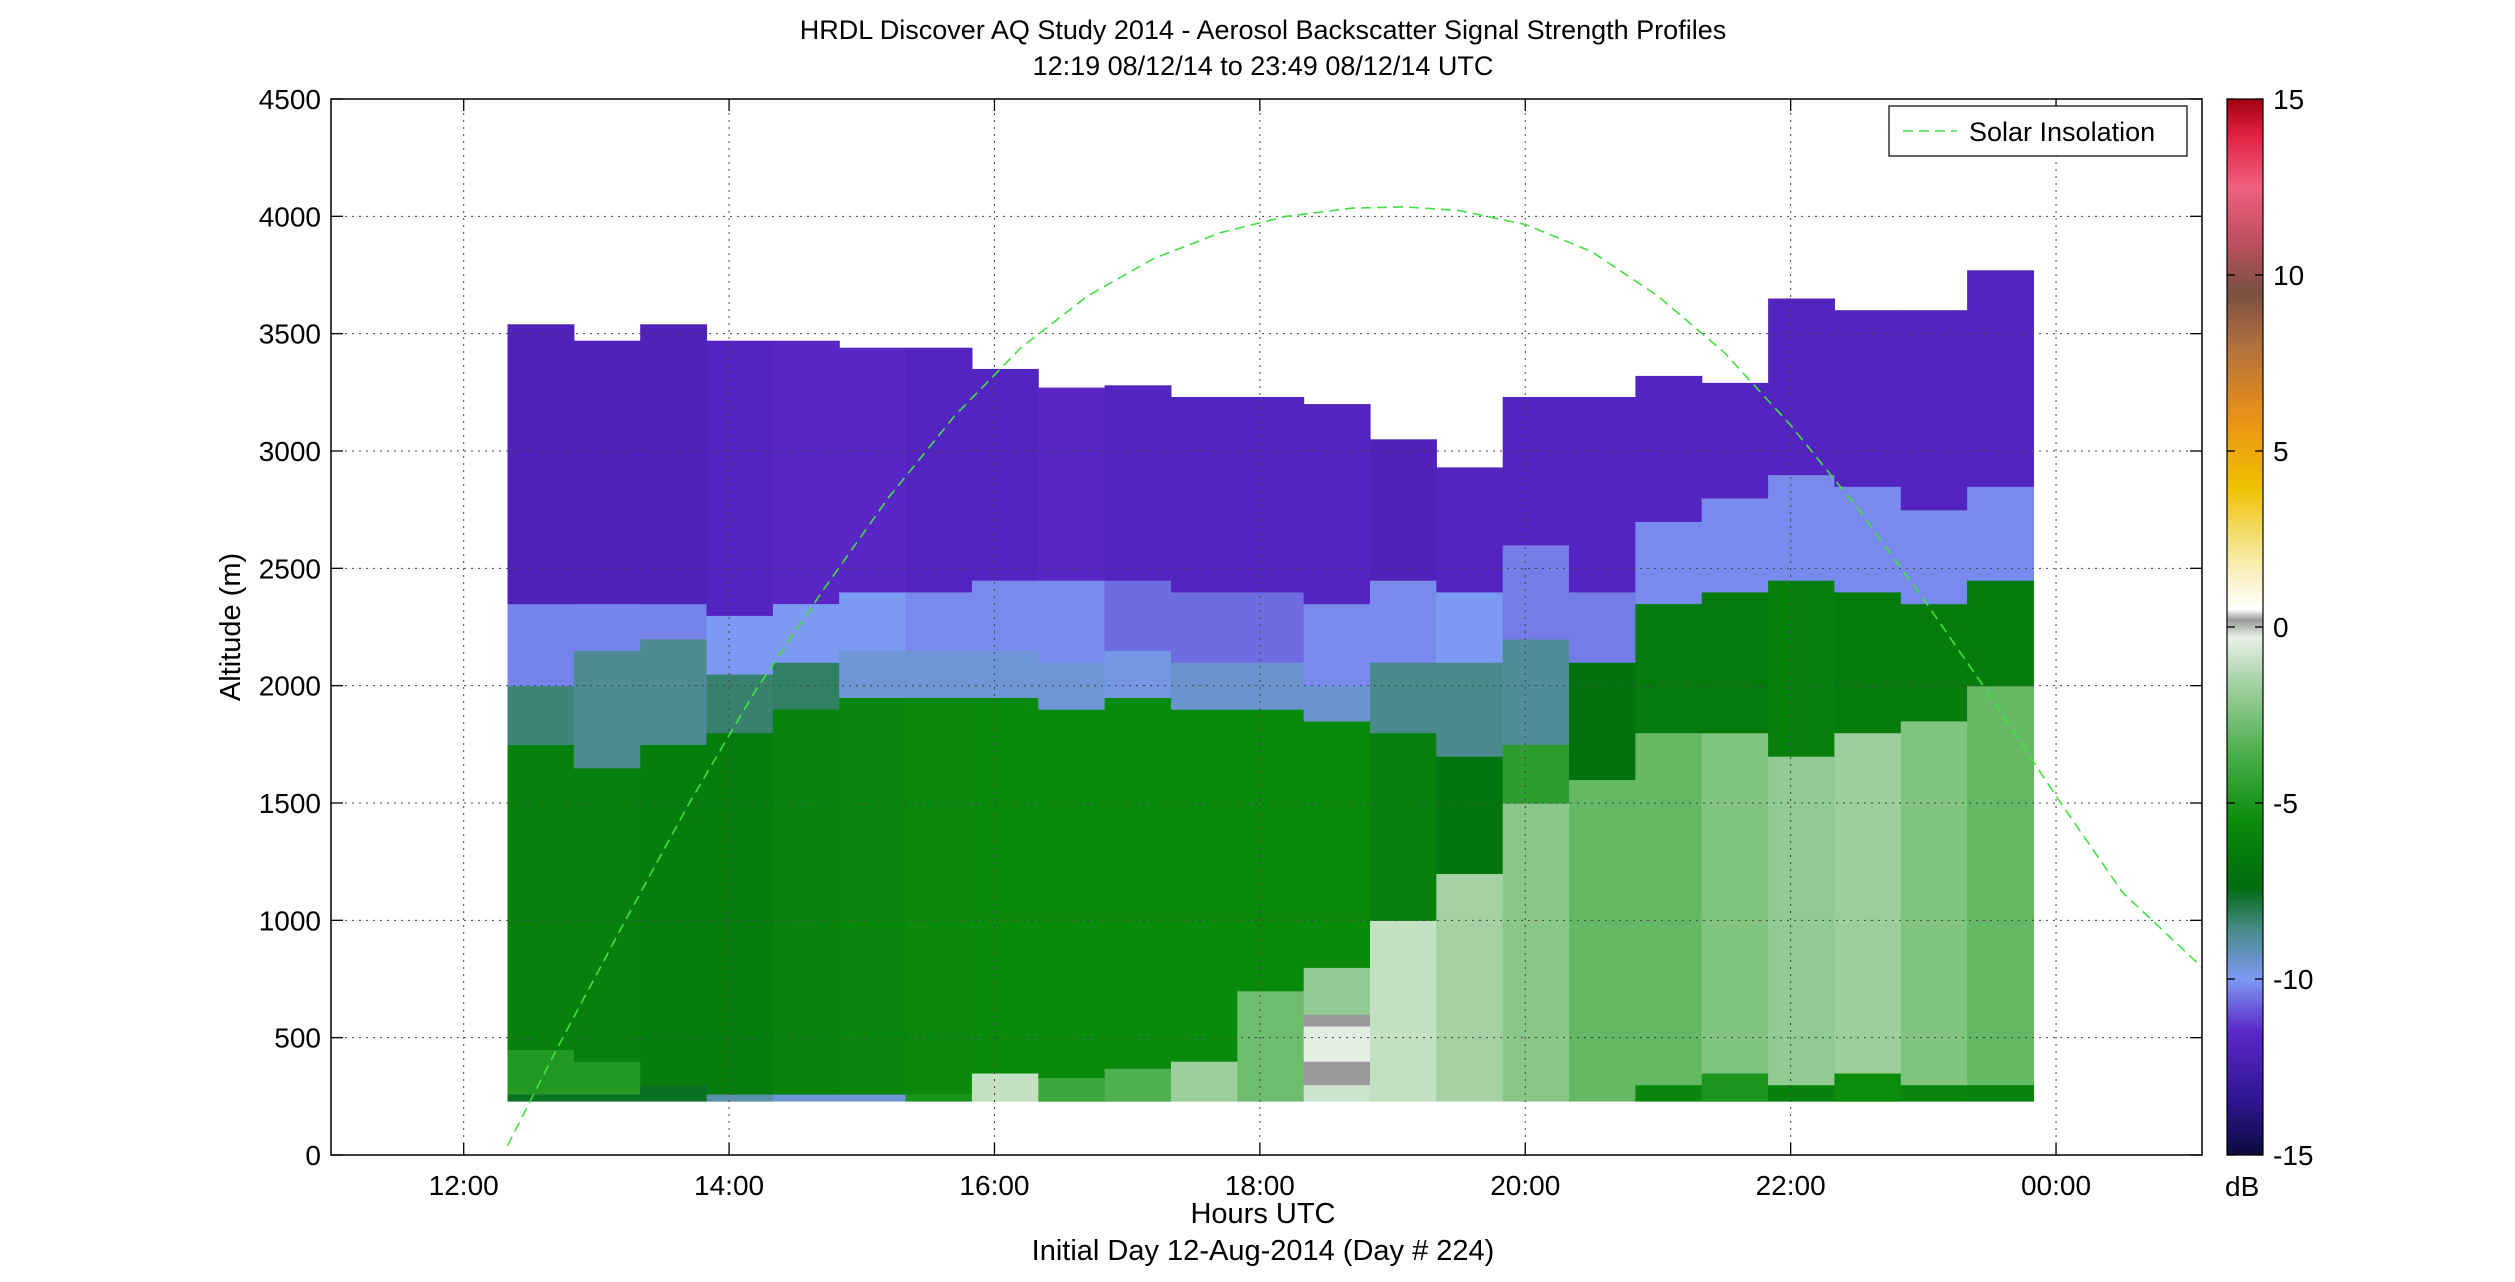 The image size is (2515, 1282). What do you see at coordinates (1263, 1251) in the screenshot?
I see `x-axis-sublabel: Initial Day 12-Aug-2014 (Day # 224)` at bounding box center [1263, 1251].